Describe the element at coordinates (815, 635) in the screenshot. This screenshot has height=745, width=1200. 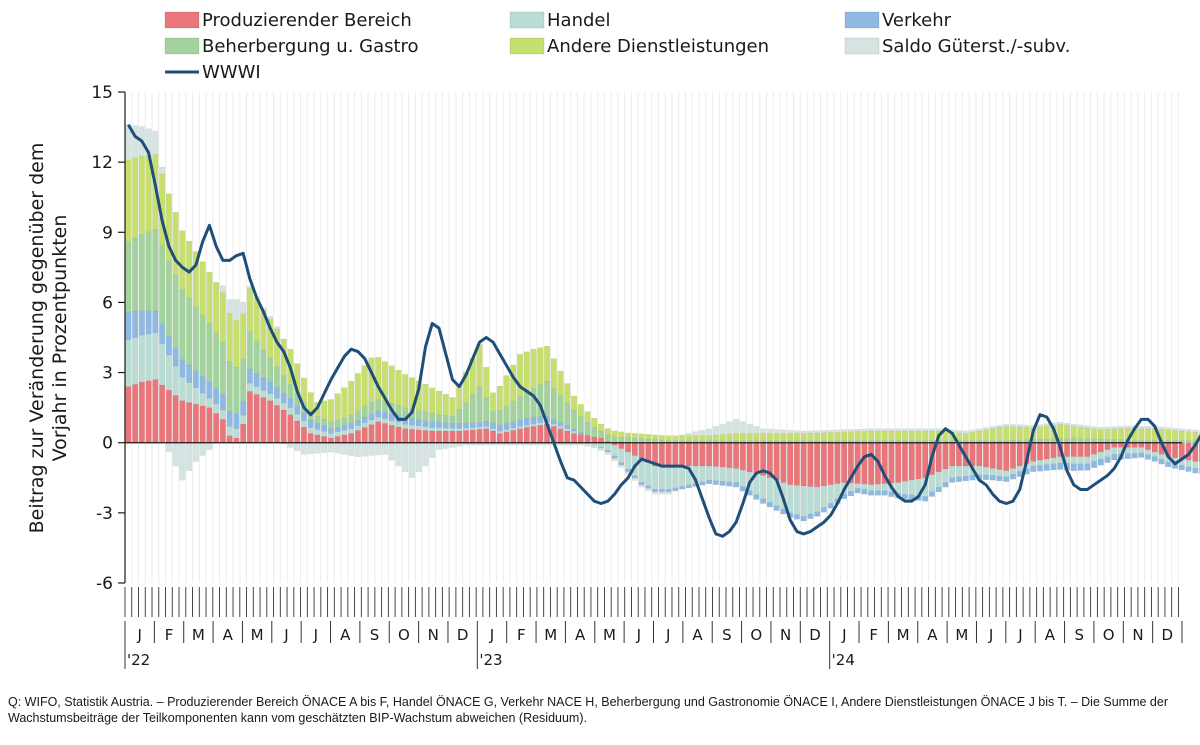
I see `month-label: D` at that location.